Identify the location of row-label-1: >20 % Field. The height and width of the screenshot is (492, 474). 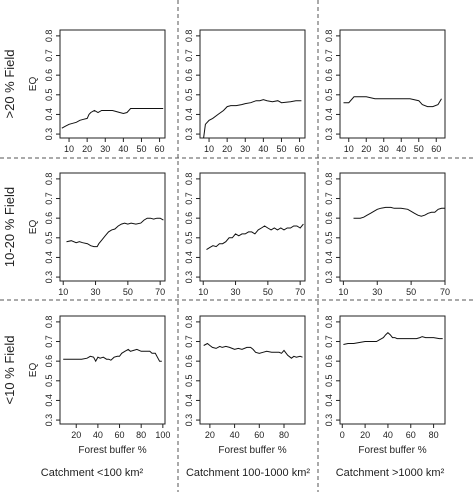
(9, 83).